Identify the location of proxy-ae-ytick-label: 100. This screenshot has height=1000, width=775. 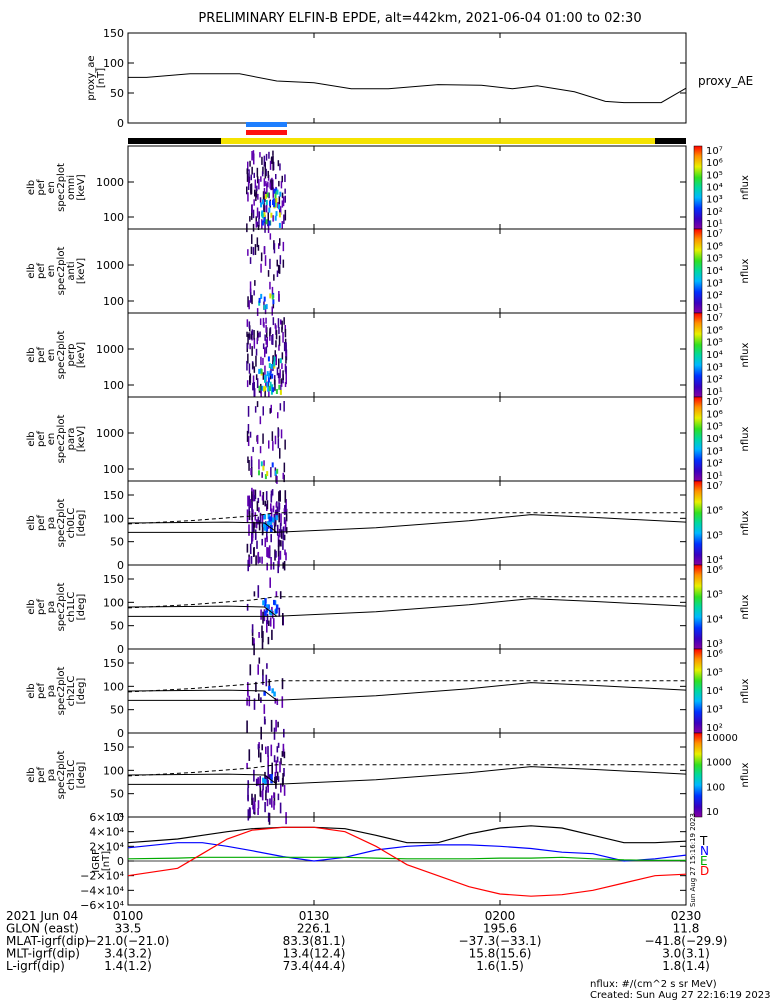
(113, 63).